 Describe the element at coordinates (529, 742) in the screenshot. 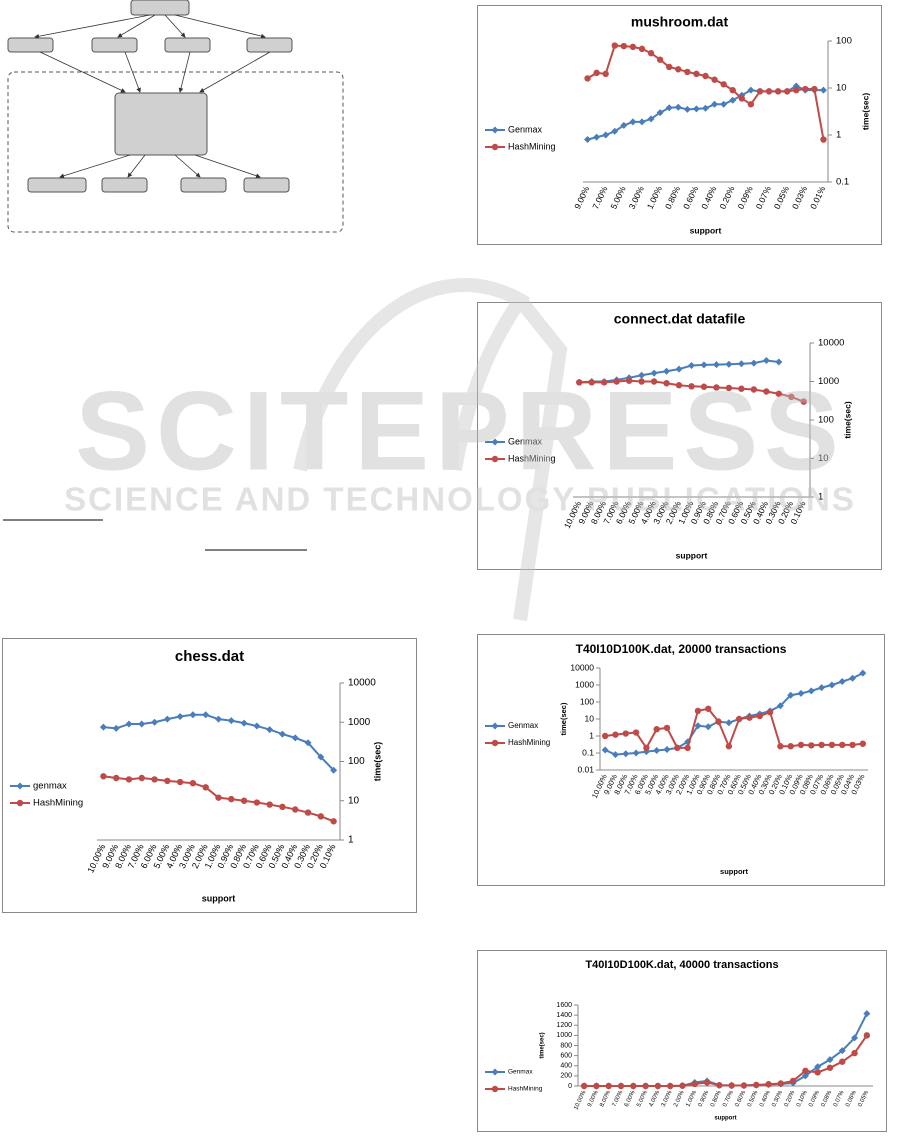

I see `legend-label: HashMining` at that location.